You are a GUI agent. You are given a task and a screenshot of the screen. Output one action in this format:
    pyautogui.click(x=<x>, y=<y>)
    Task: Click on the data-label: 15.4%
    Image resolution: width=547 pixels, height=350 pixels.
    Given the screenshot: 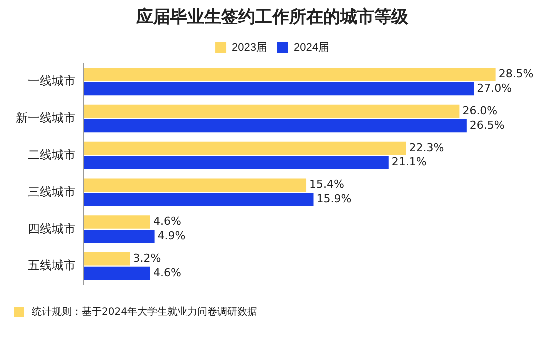 What is the action you would take?
    pyautogui.click(x=327, y=185)
    